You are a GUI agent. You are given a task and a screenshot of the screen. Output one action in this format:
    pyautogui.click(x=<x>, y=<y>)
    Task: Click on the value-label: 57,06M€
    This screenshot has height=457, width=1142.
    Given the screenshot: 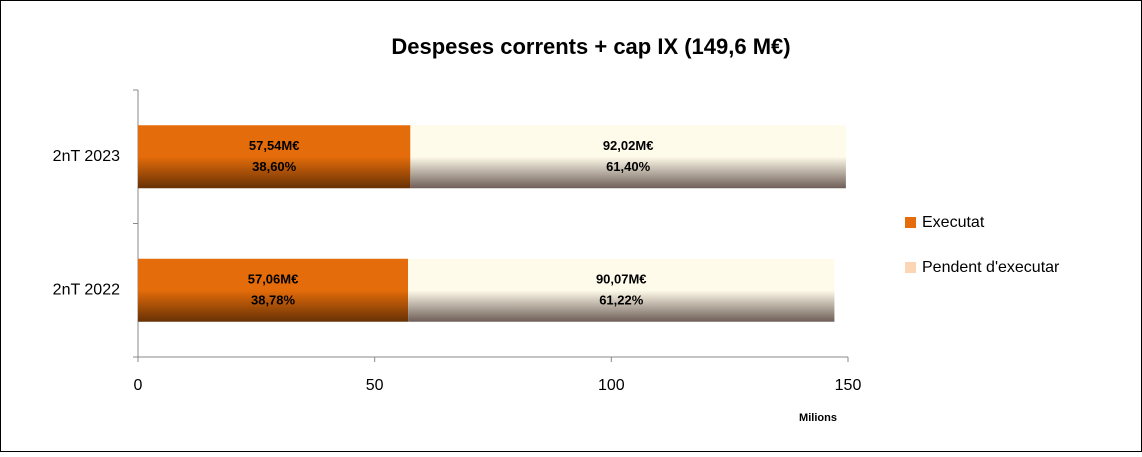 What is the action you would take?
    pyautogui.click(x=273, y=279)
    